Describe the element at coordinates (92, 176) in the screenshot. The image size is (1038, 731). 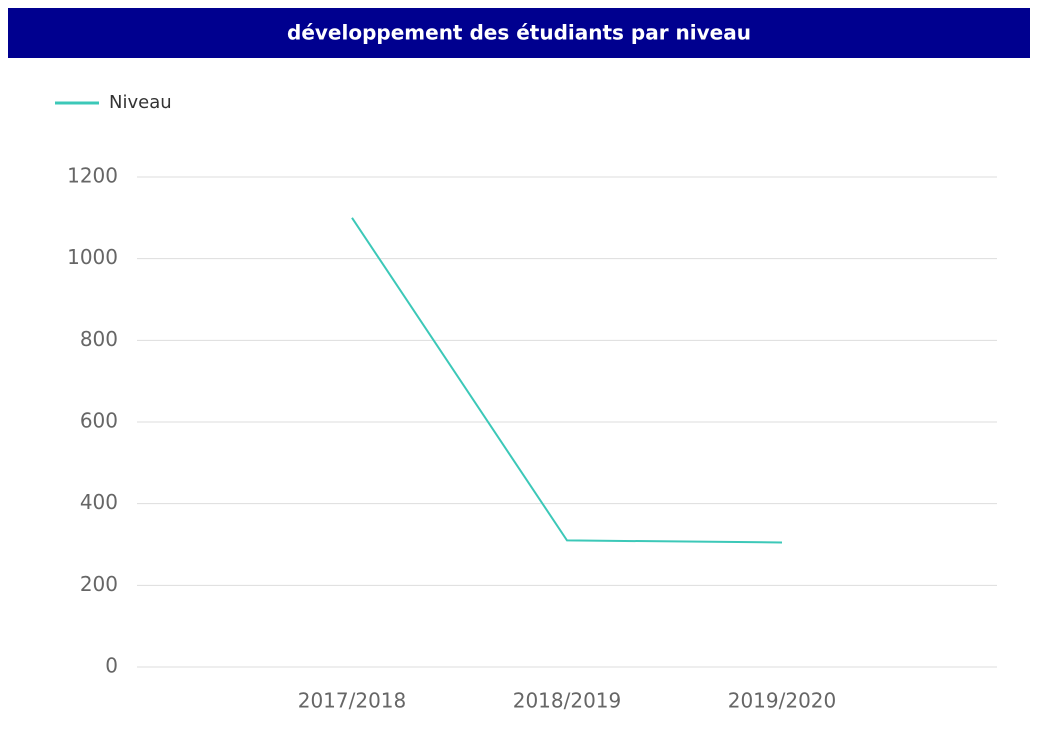
I see `y-tick-label: 1200` at that location.